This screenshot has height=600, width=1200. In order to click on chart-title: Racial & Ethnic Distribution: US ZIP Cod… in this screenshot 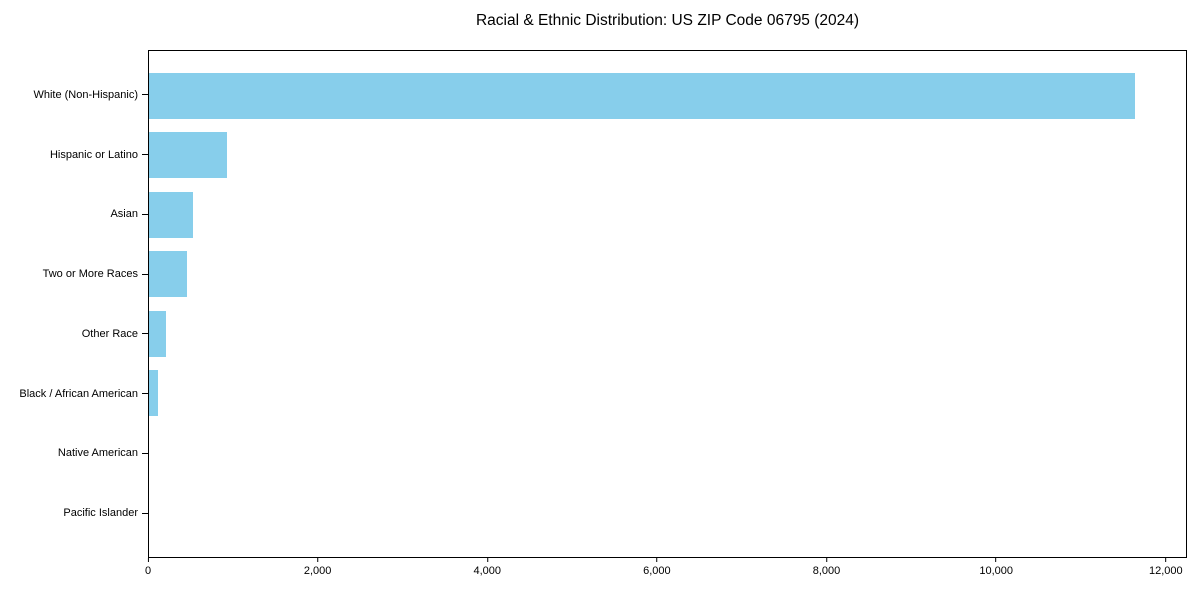, I will do `click(667, 20)`.